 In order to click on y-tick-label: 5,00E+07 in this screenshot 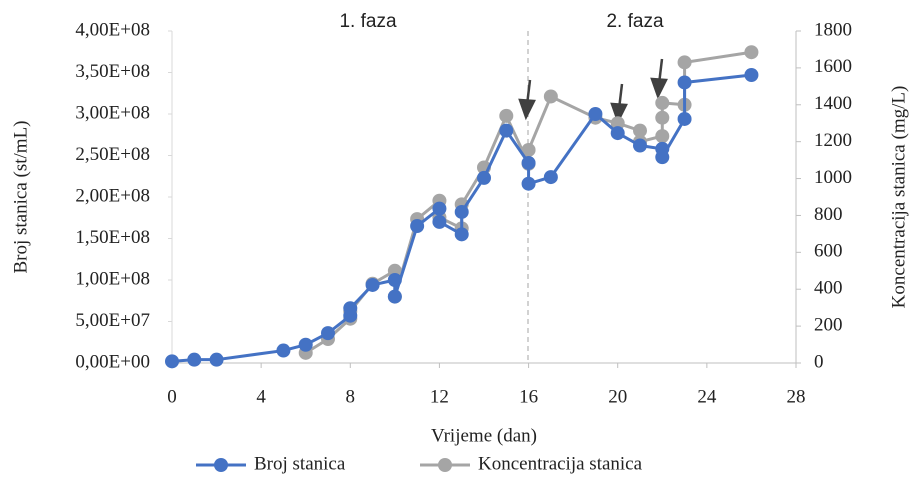, I will do `click(112, 320)`.